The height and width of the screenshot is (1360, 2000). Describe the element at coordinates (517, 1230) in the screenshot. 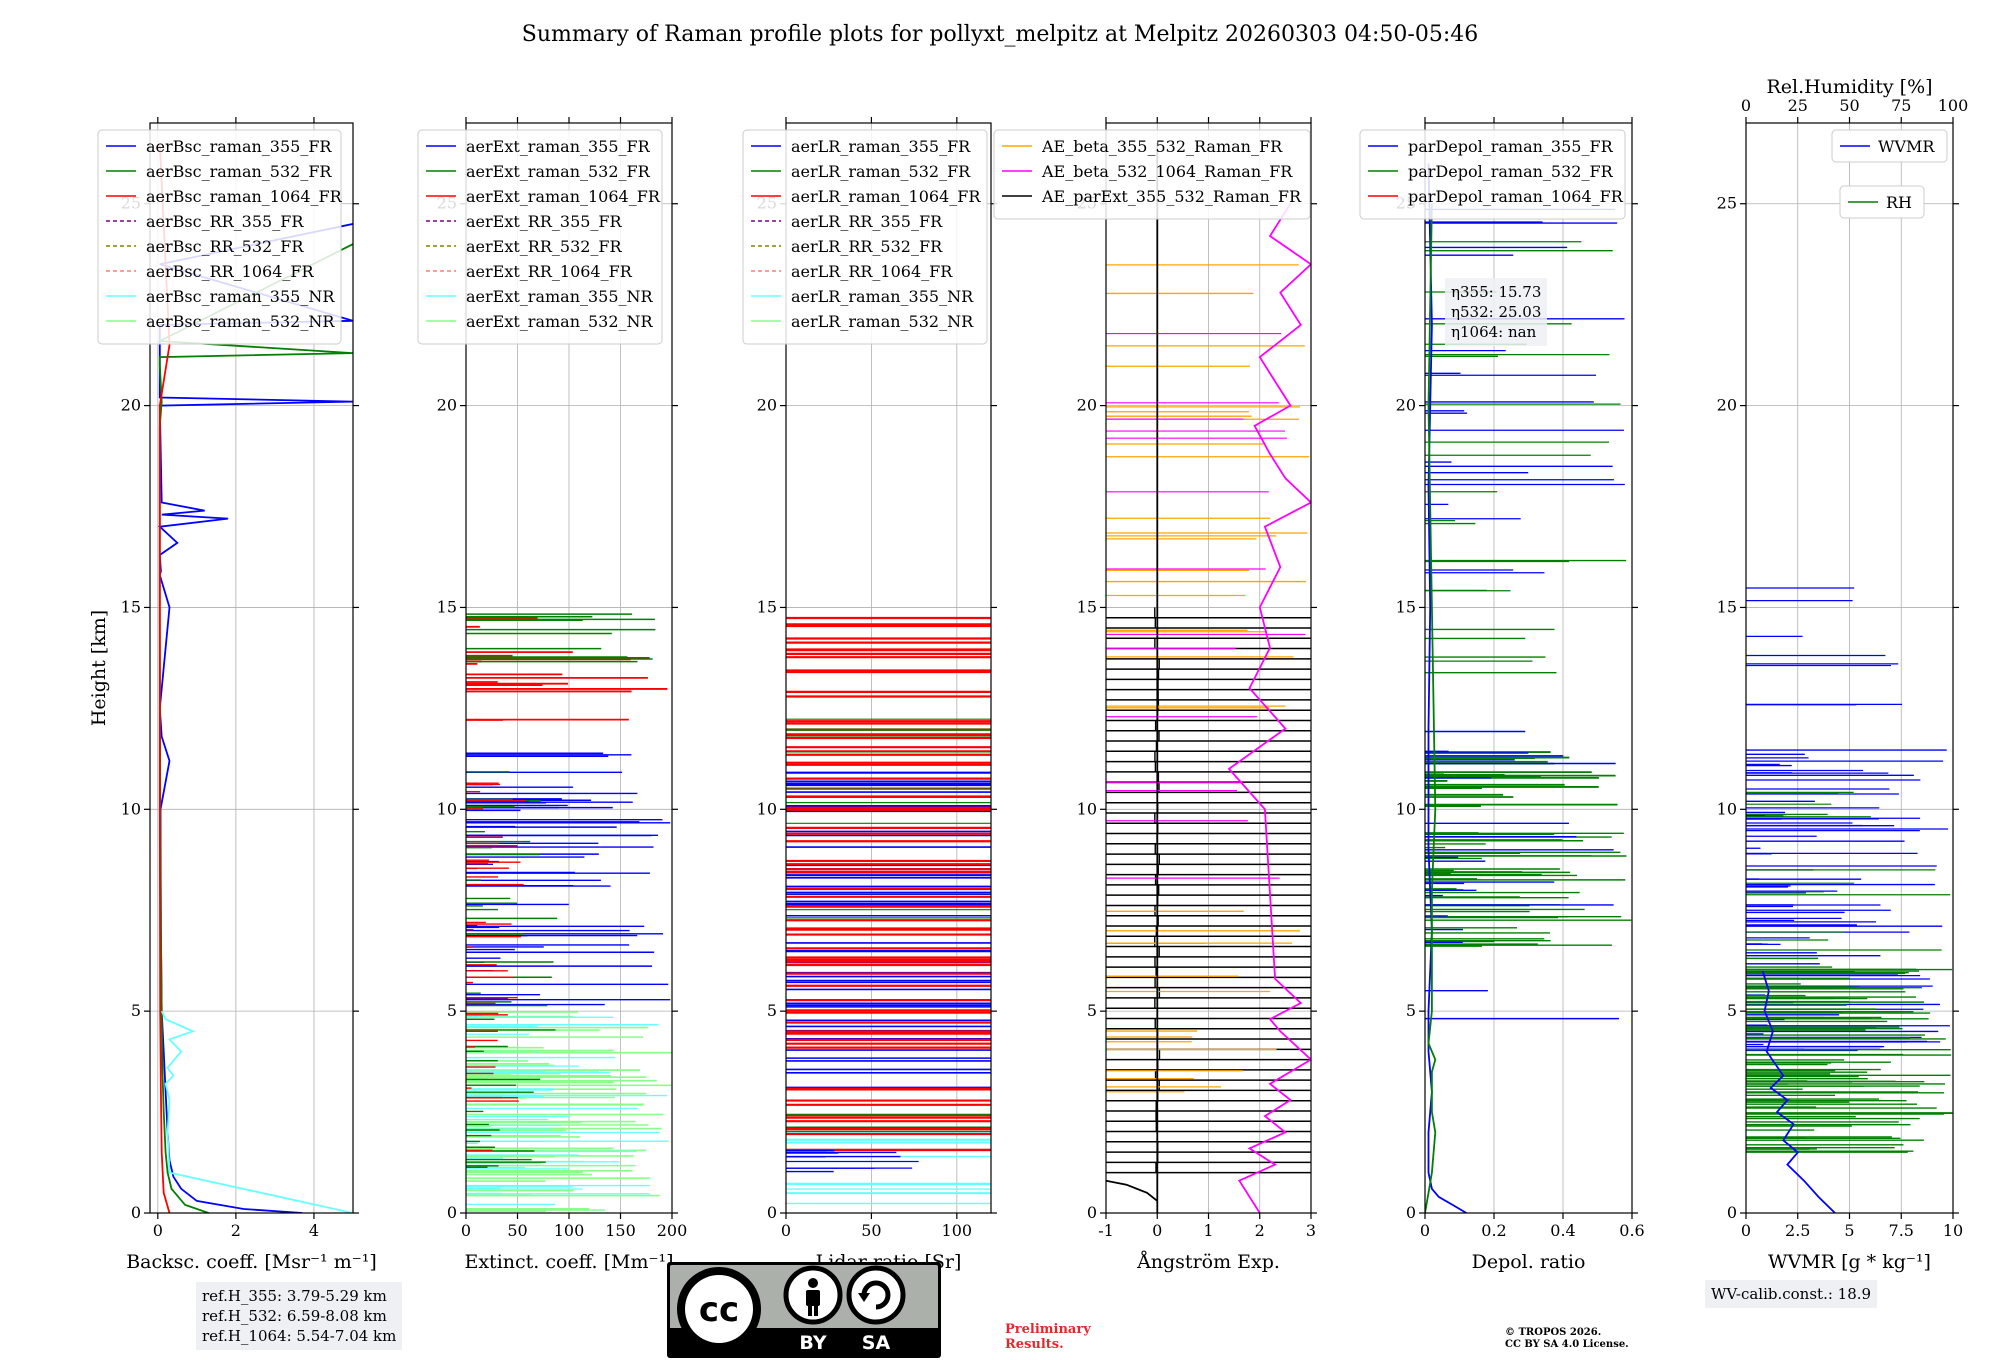

I see `x-tick-label: 50` at that location.